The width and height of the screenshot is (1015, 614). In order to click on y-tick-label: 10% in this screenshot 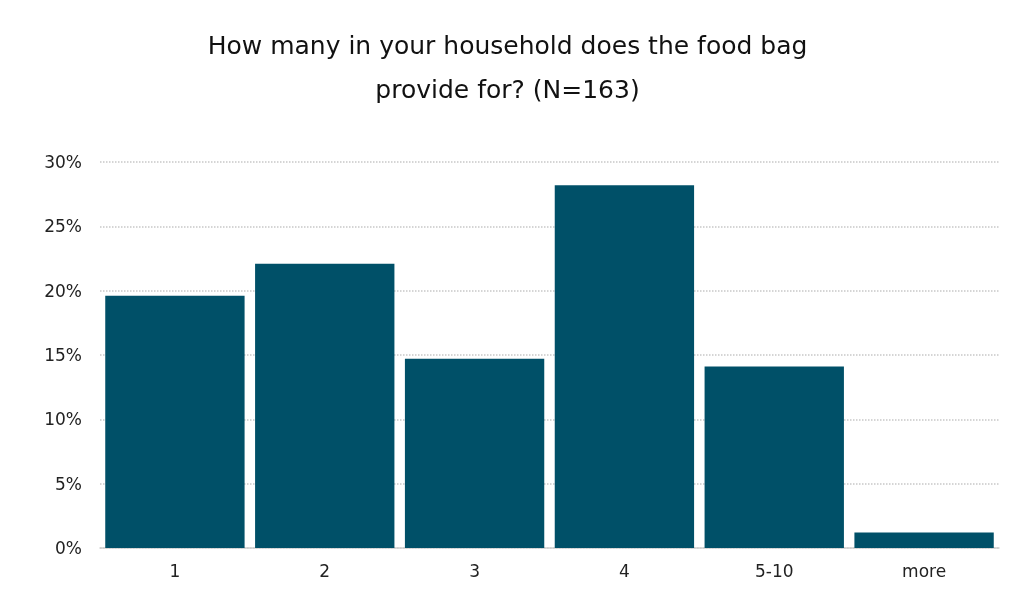, I will do `click(63, 419)`.